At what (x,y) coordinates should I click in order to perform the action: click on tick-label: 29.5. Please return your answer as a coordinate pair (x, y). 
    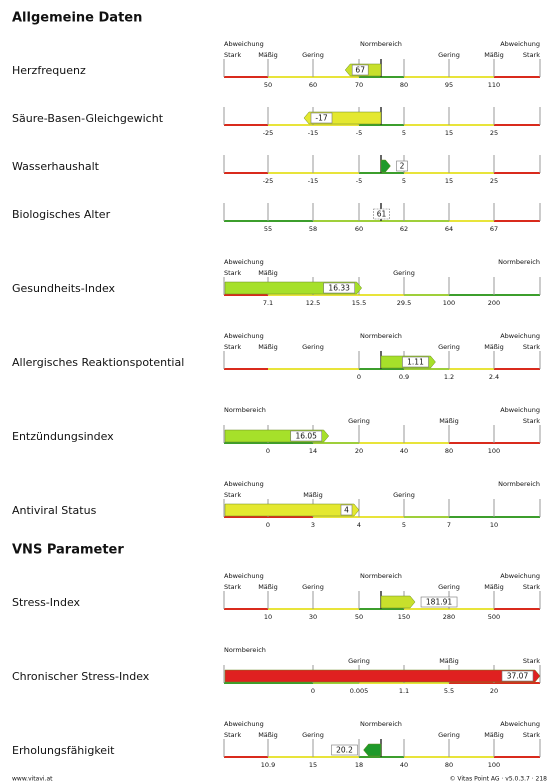
    Looking at the image, I should click on (404, 303).